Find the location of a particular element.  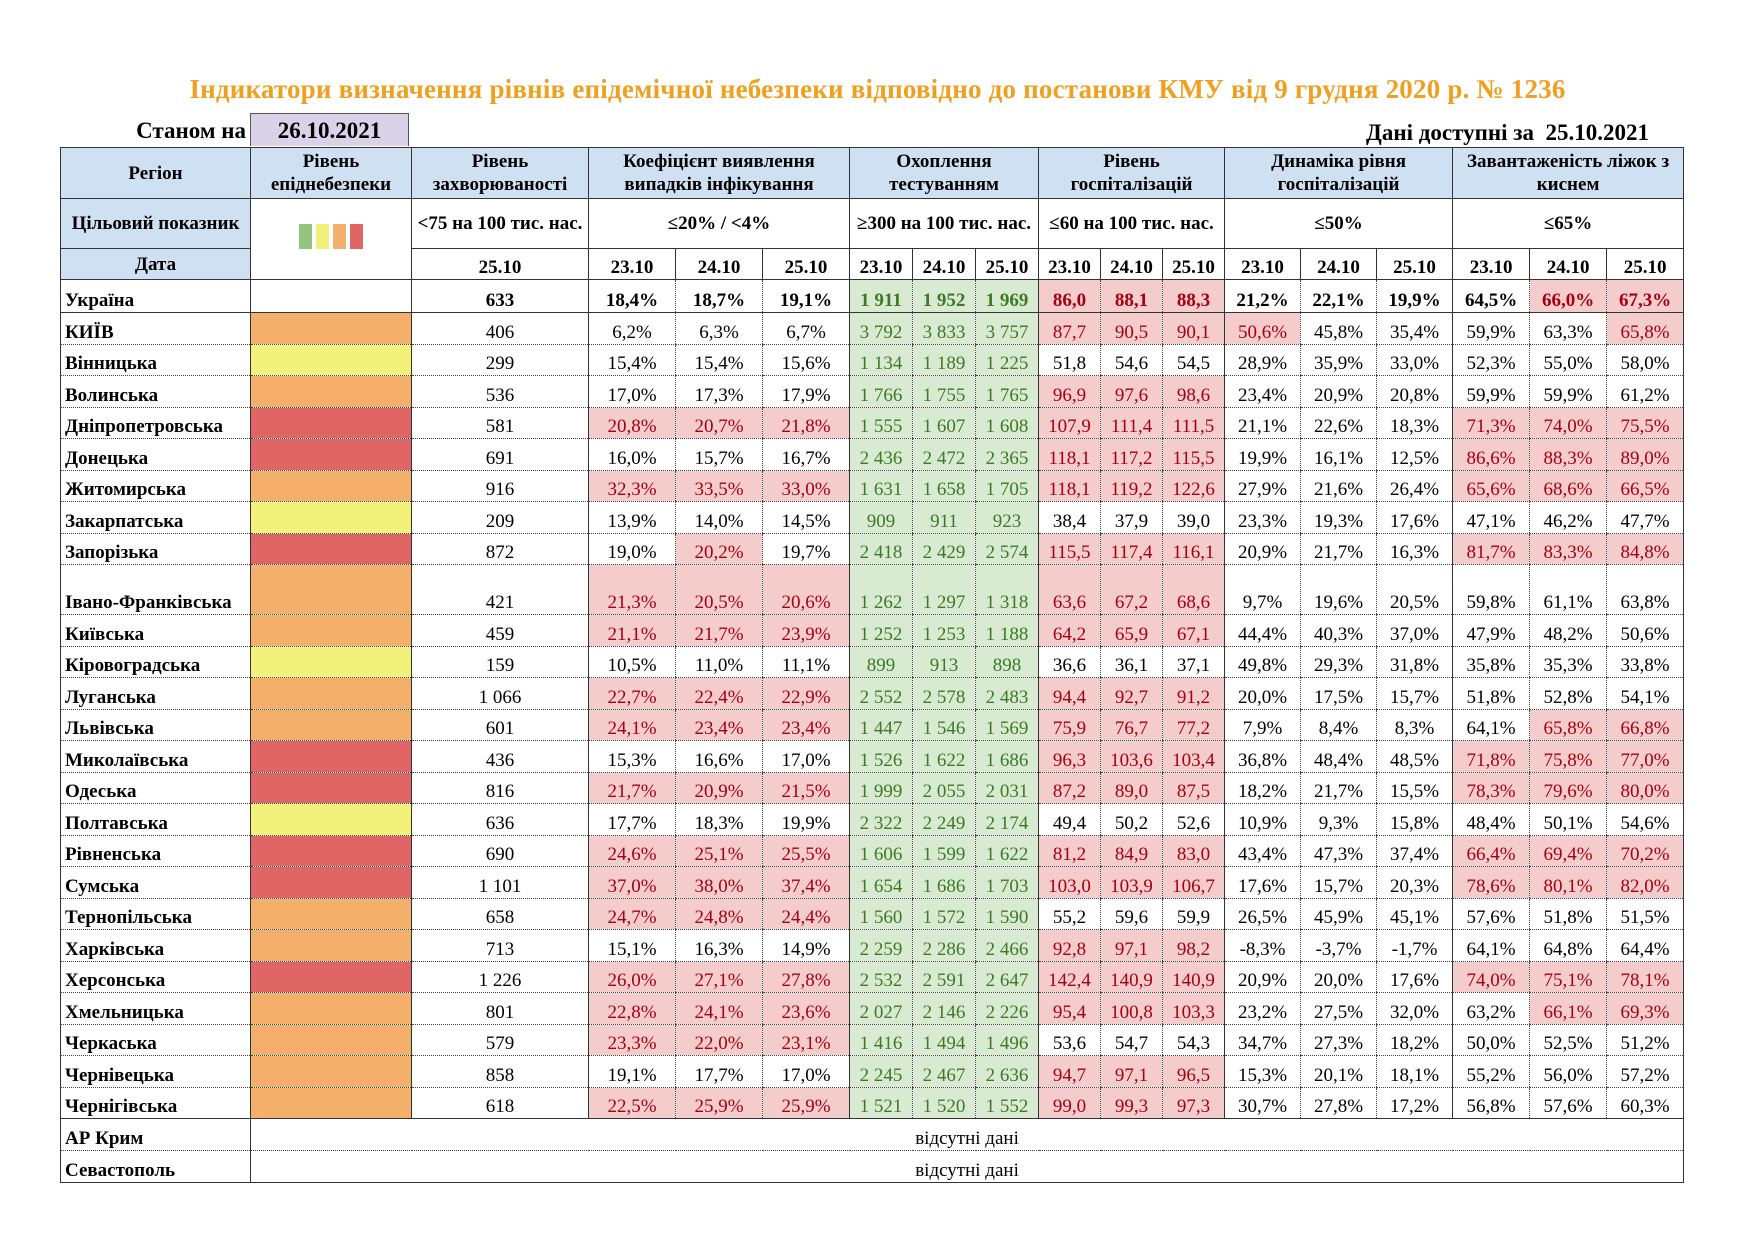

hosp-cell: 51,8 is located at coordinates (1069, 360).